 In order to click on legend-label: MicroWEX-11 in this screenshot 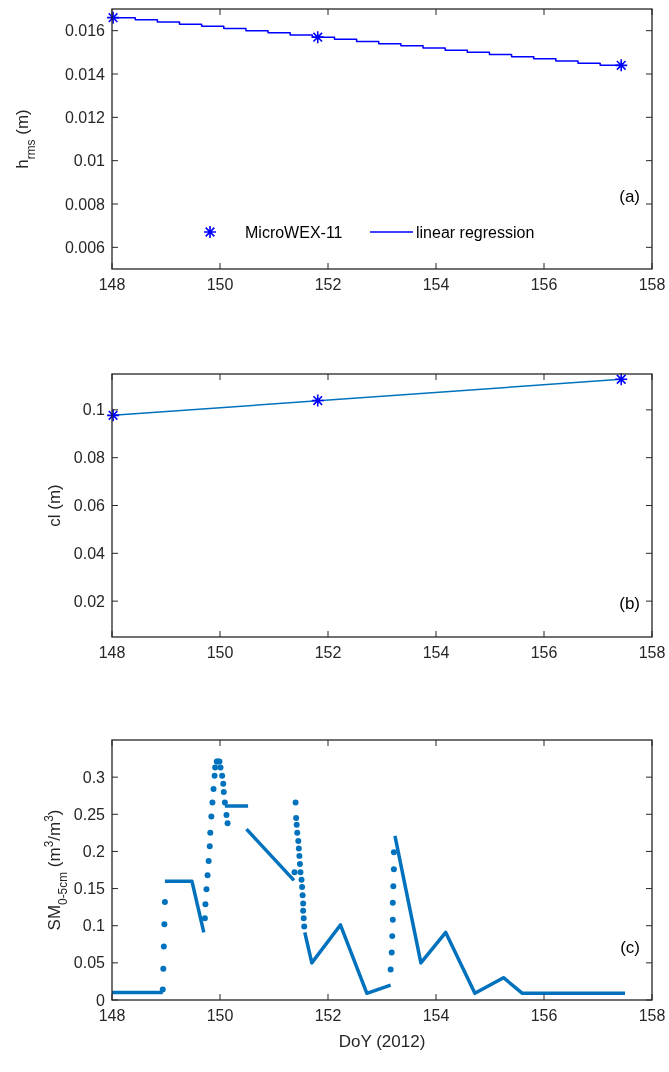, I will do `click(294, 232)`.